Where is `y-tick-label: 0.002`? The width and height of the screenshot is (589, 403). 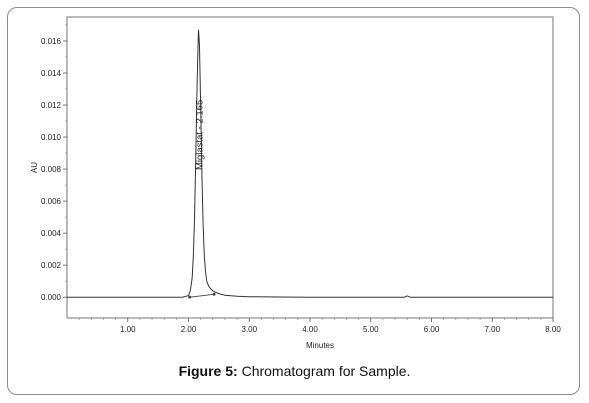
y-tick-label: 0.002 is located at coordinates (51, 265).